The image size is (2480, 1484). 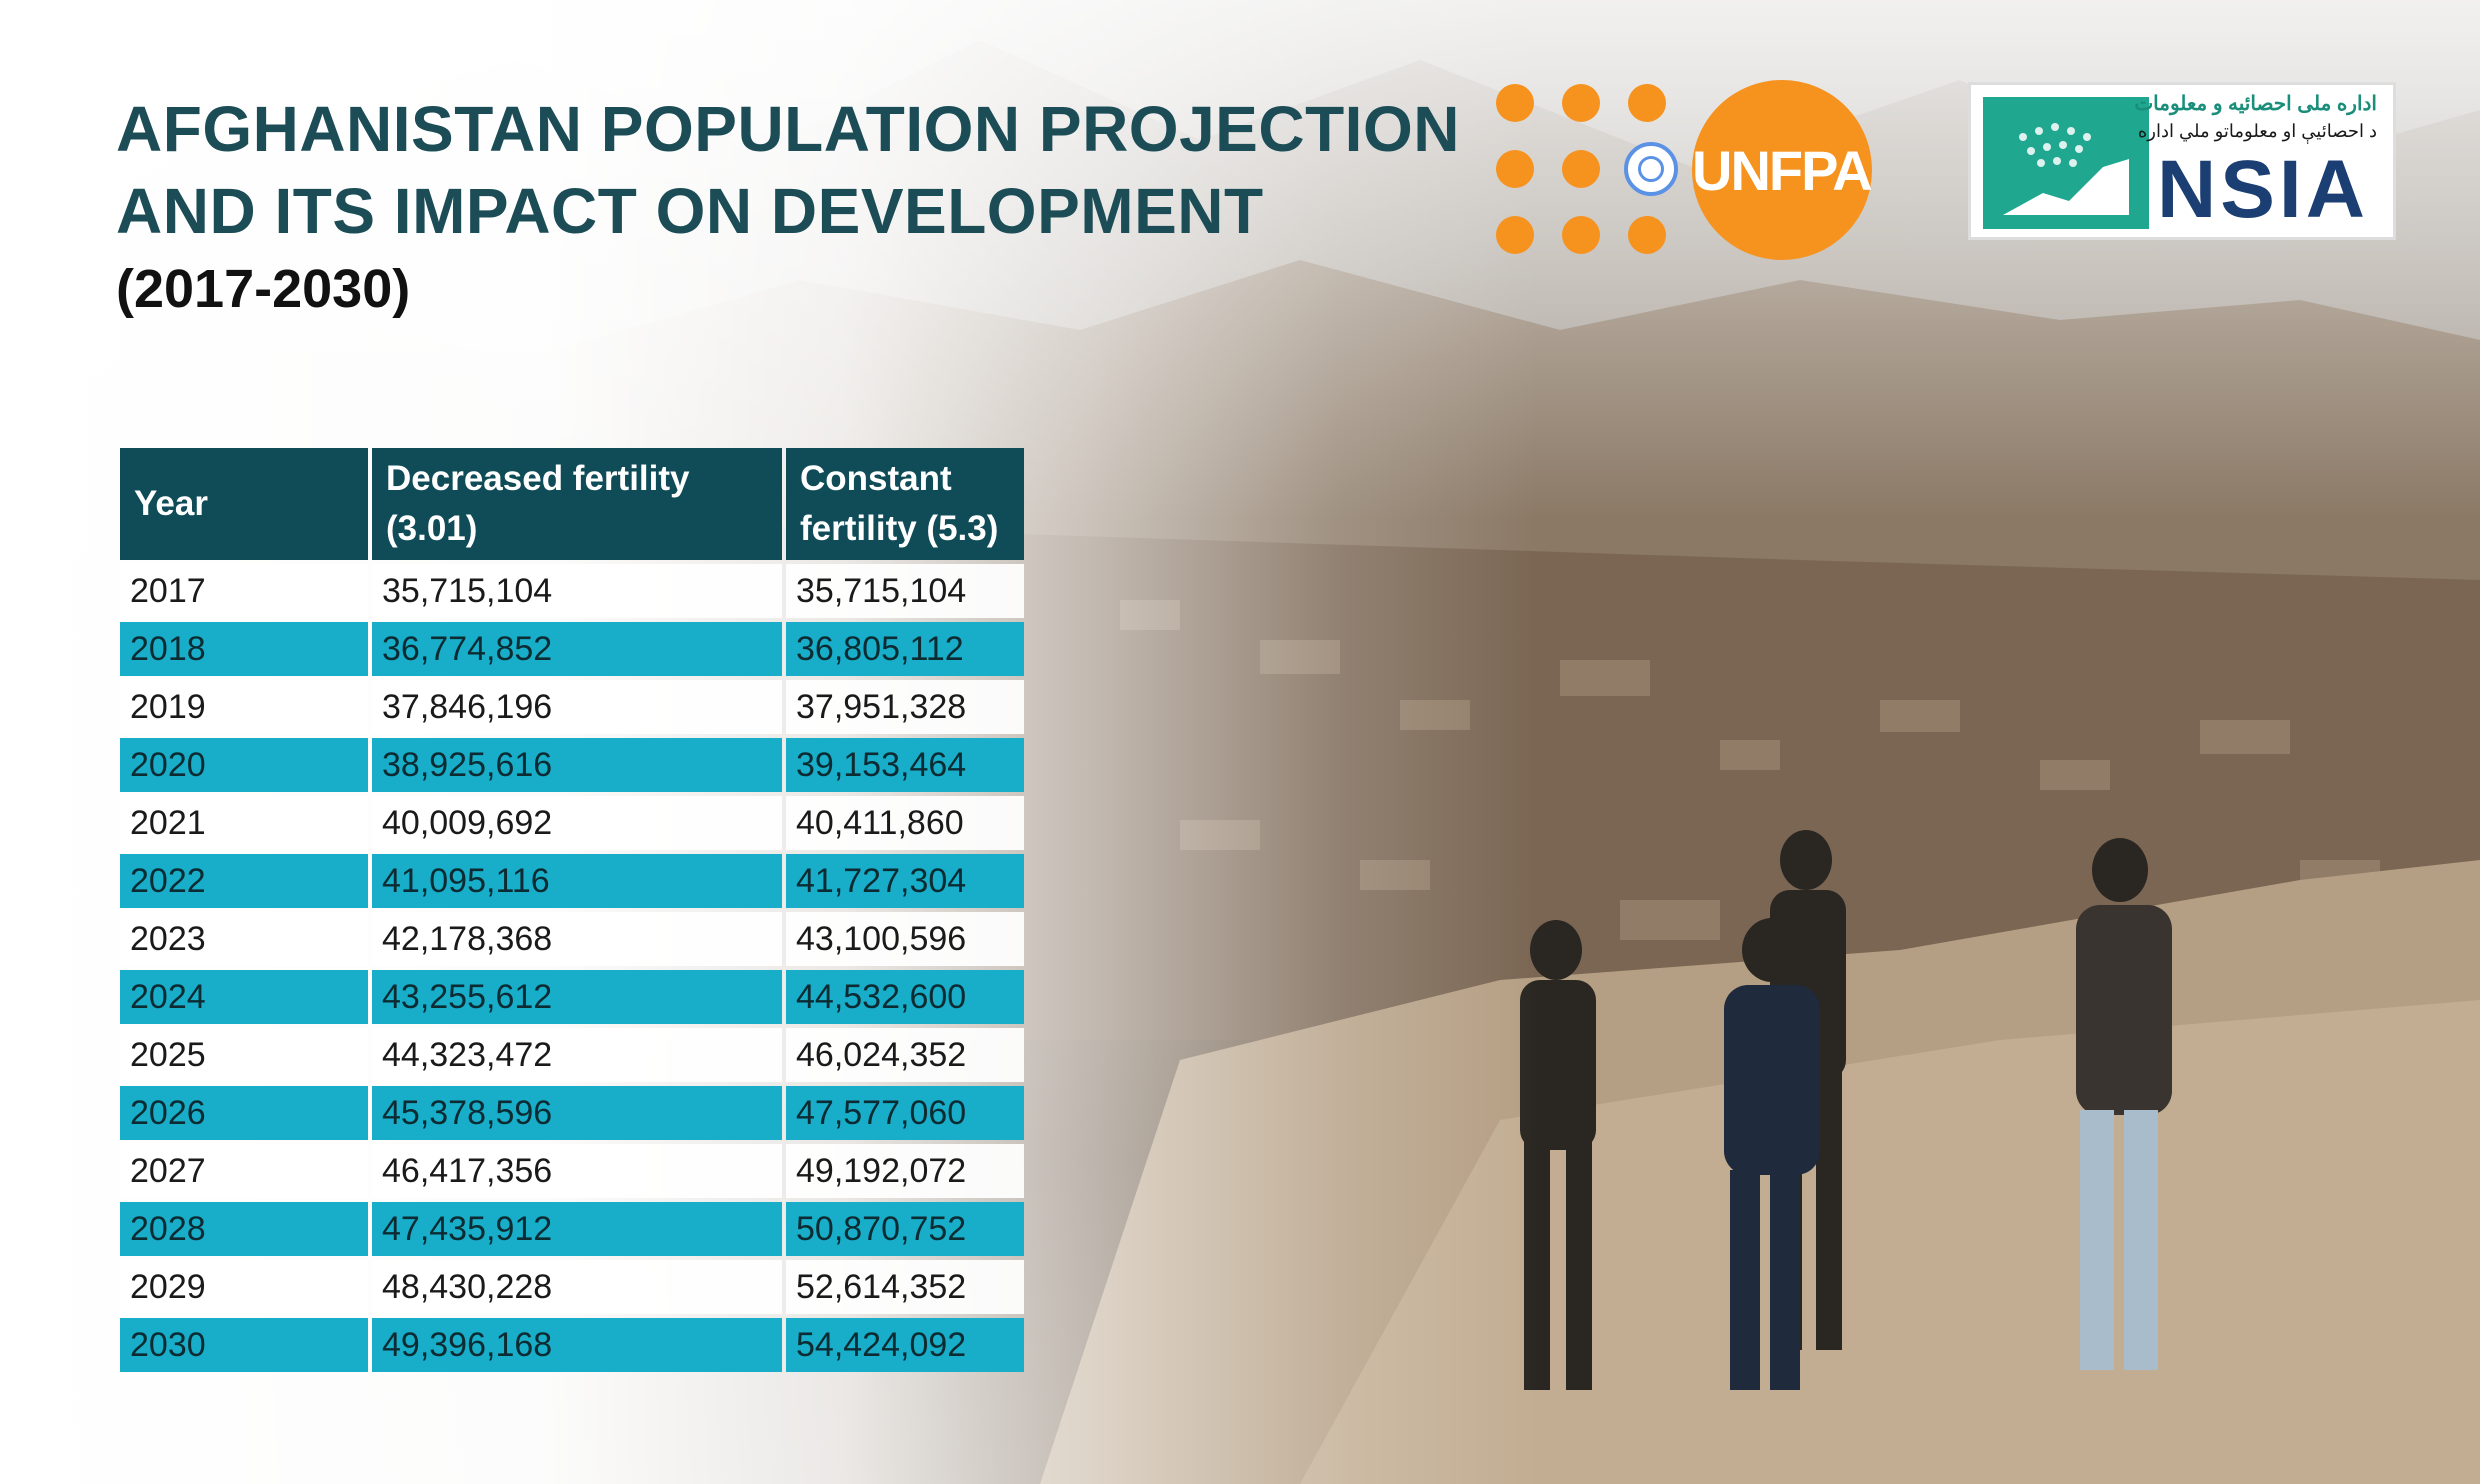 I want to click on cell-constant-fertility: 47,577,060, so click(x=905, y=1113).